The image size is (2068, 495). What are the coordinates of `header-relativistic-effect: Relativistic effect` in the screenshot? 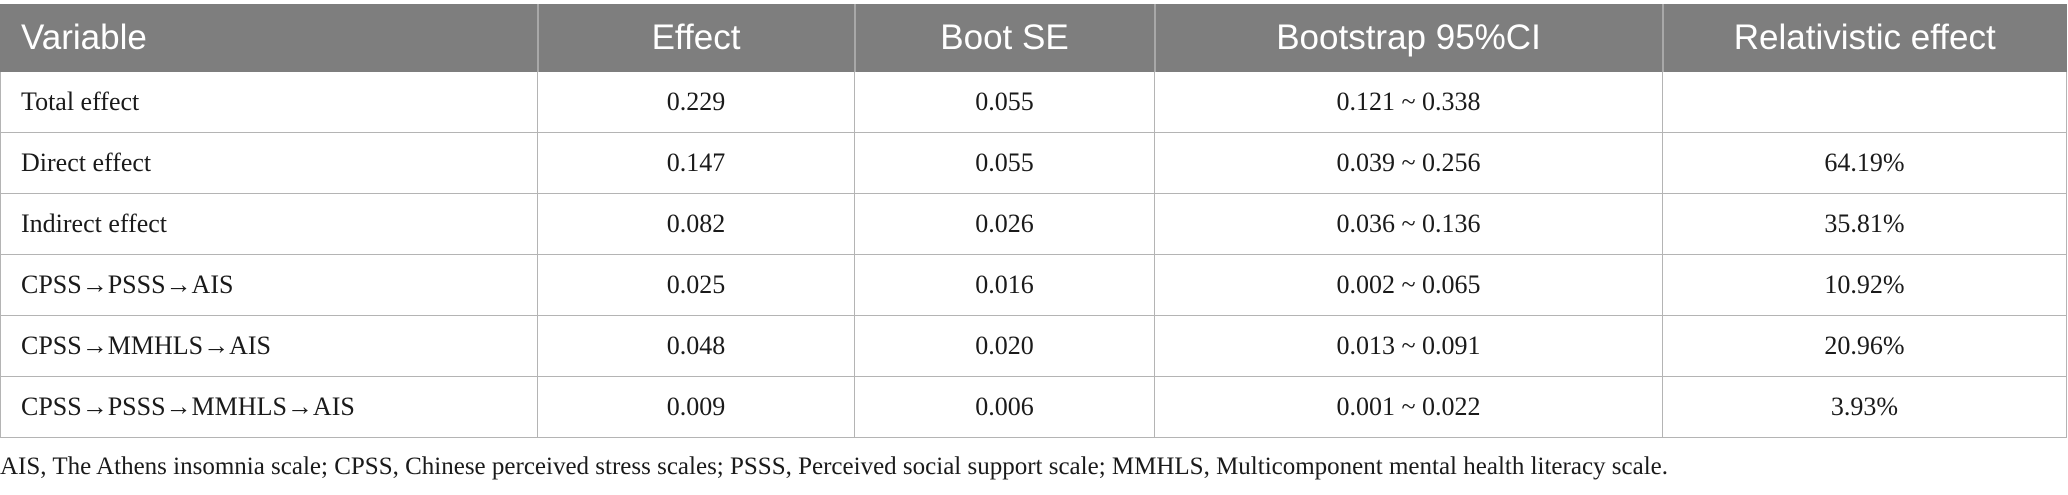 It's located at (1864, 38).